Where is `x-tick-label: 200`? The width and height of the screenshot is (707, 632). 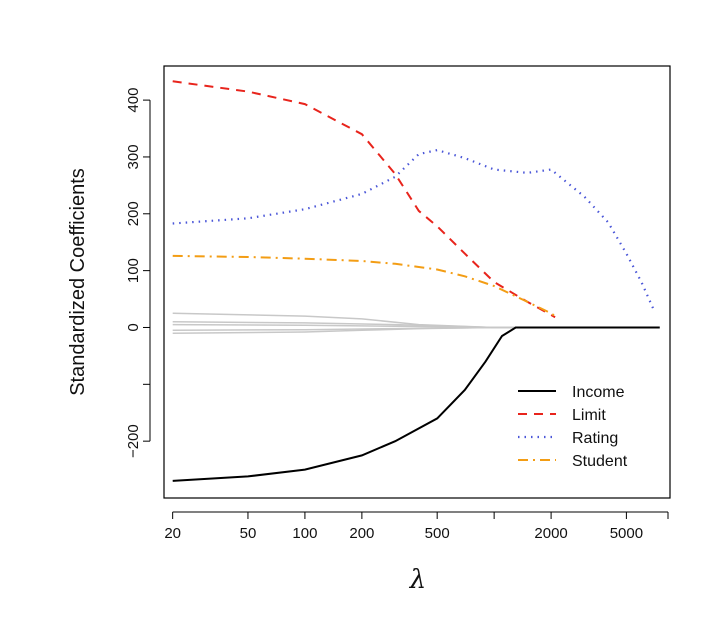 x-tick-label: 200 is located at coordinates (361, 533).